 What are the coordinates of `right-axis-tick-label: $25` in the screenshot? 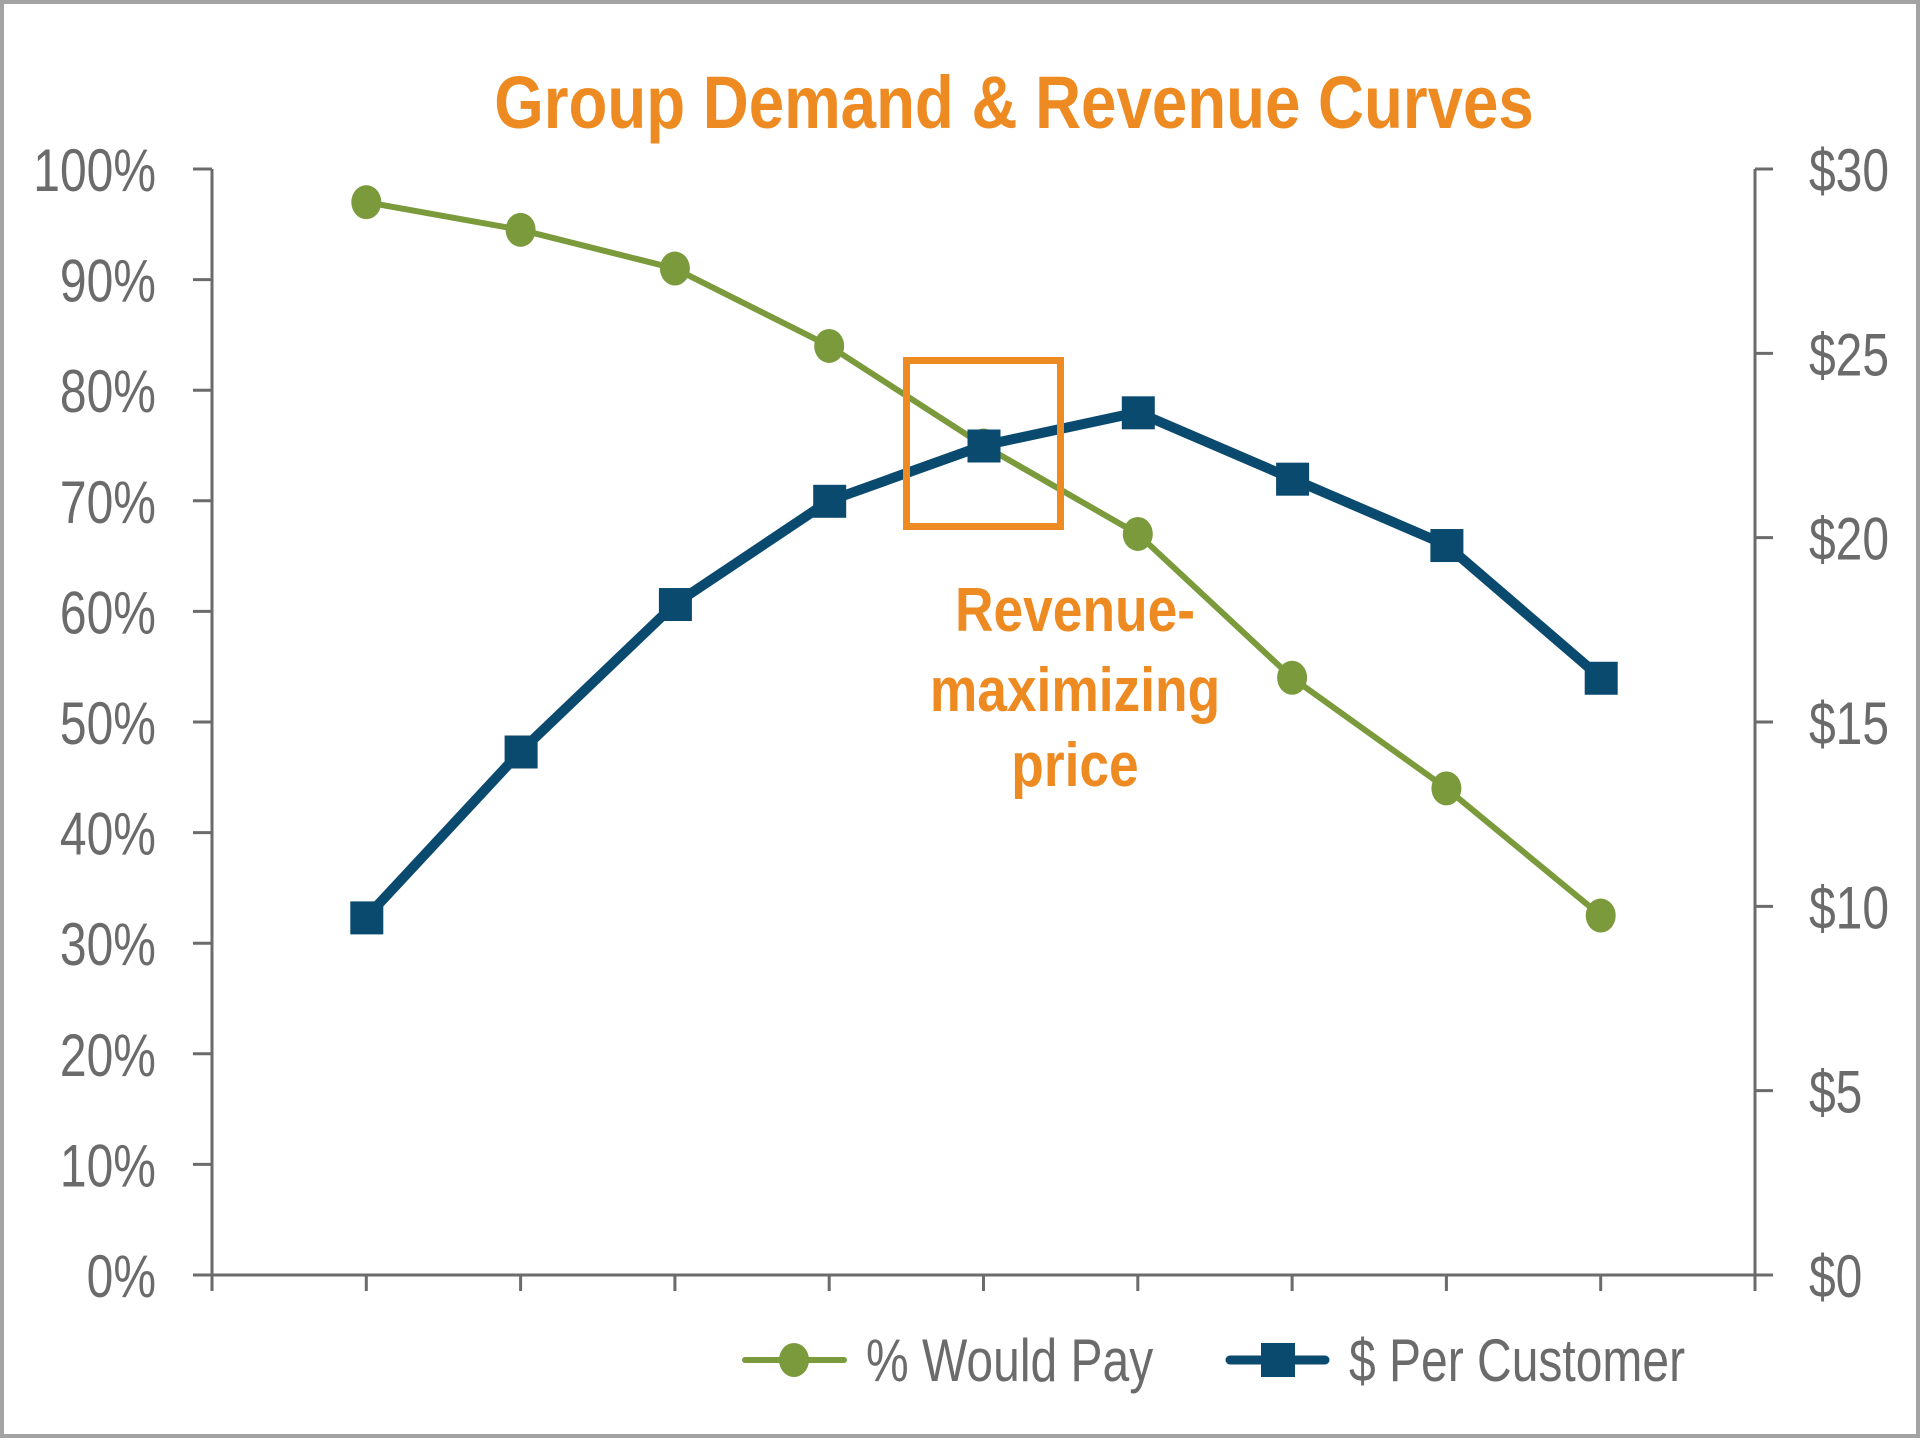 It's located at (1849, 354).